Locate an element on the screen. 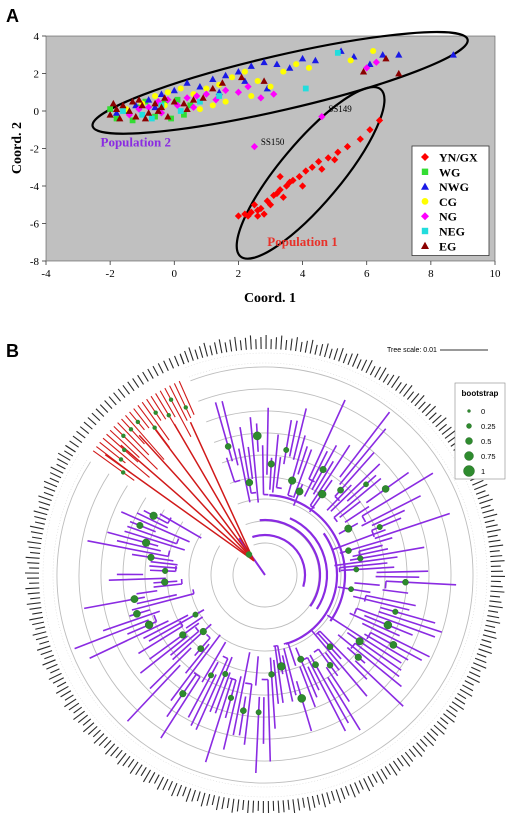  legend-marker-wg is located at coordinates (425, 171).